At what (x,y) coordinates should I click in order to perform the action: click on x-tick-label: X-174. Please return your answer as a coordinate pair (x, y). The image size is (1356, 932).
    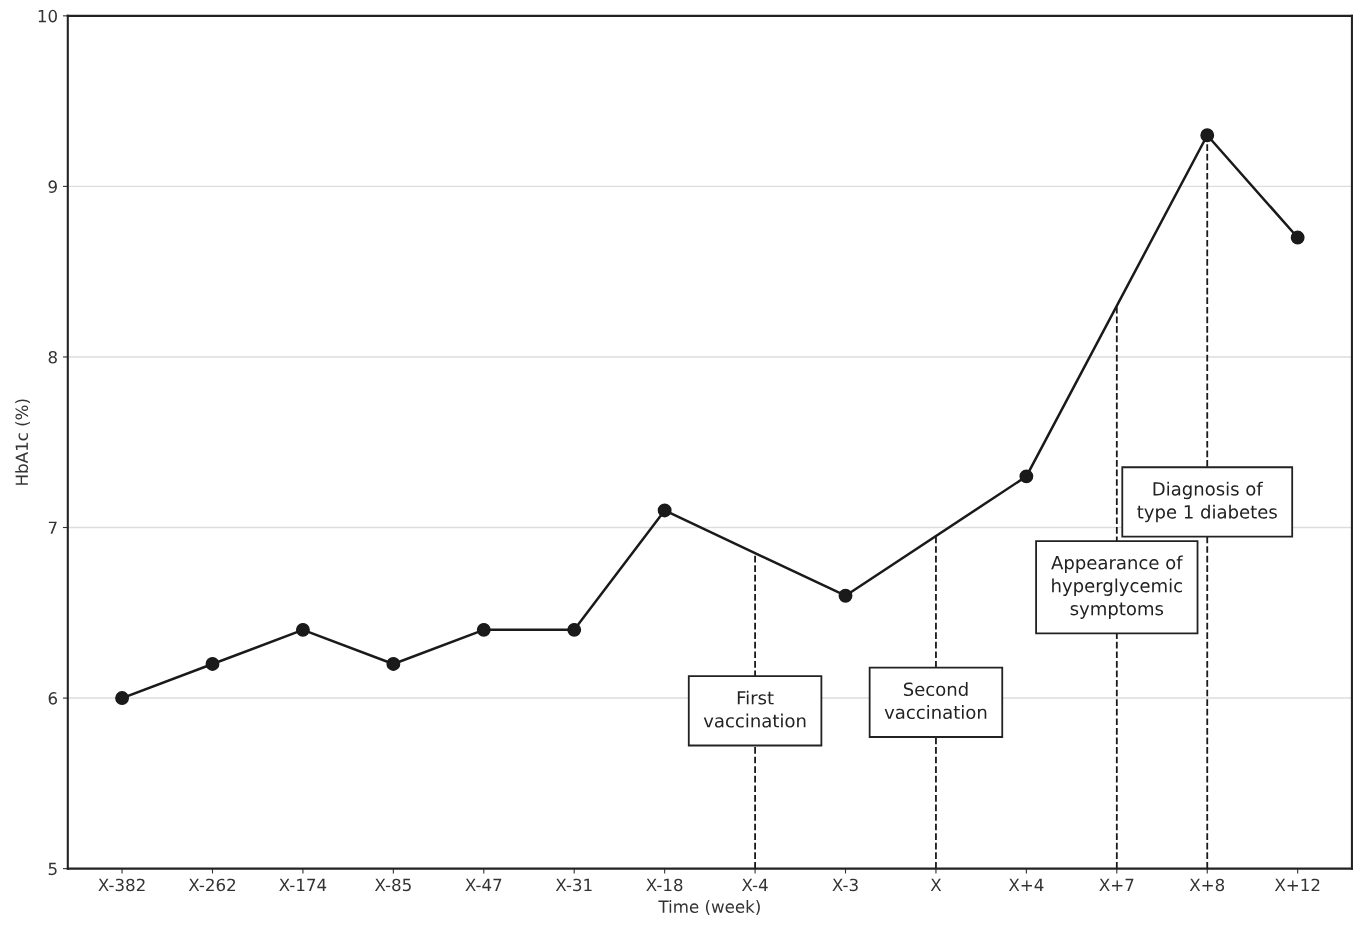
    Looking at the image, I should click on (303, 885).